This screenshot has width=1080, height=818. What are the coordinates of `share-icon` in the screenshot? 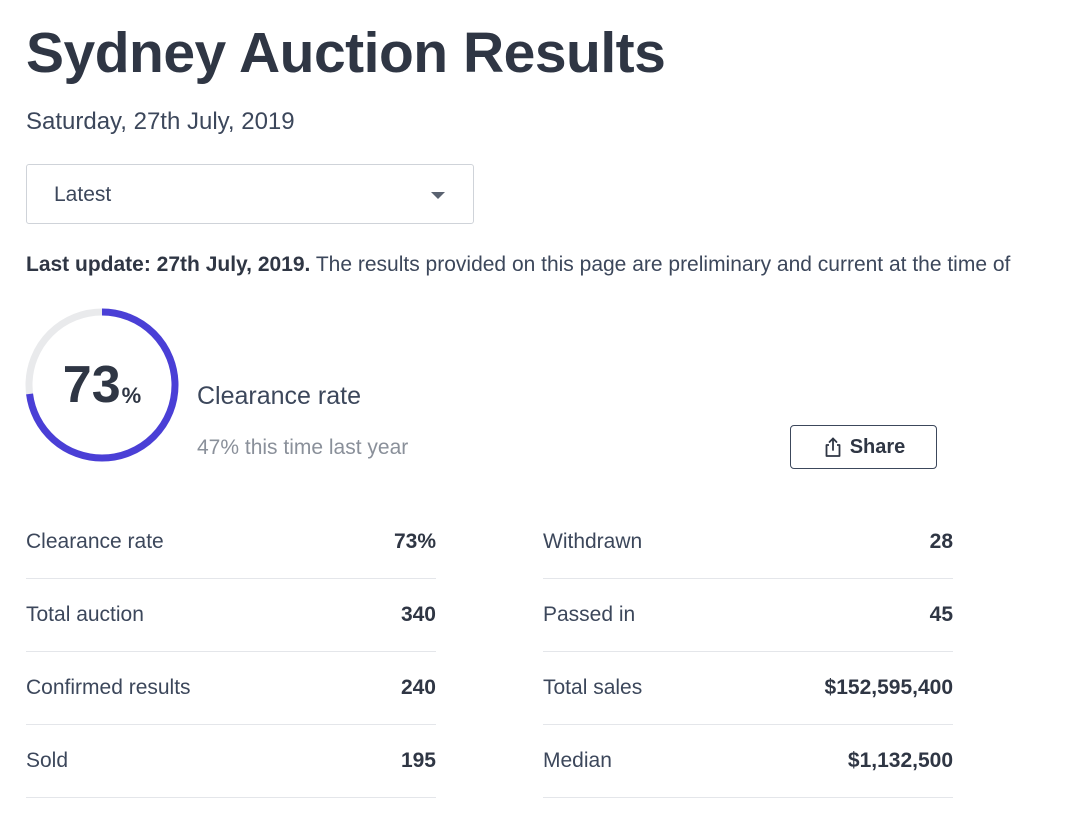 It's located at (833, 447).